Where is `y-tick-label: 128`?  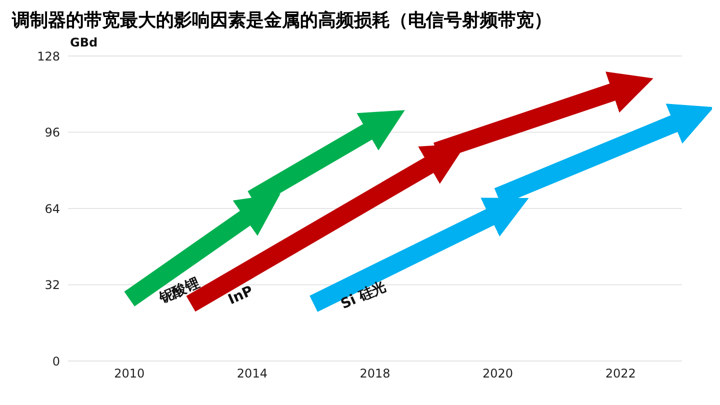 y-tick-label: 128 is located at coordinates (48, 56).